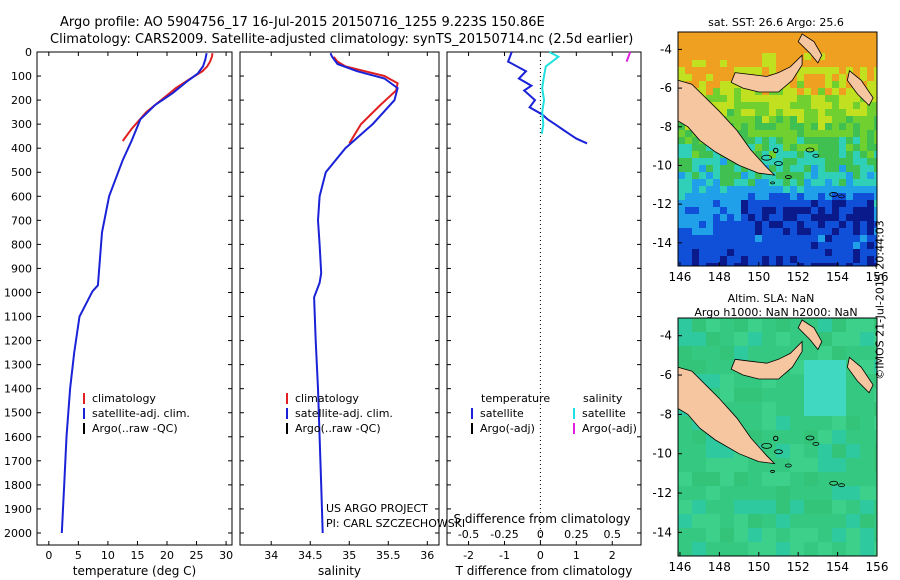 Image resolution: width=900 pixels, height=580 pixels. Describe the element at coordinates (766, 73) in the screenshot. I see `sst_map-landmass` at that location.